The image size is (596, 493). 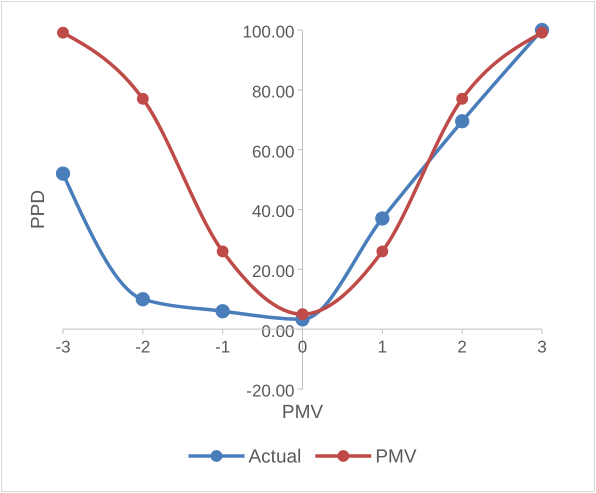 I want to click on y-tick-label: 60.00, so click(x=273, y=152).